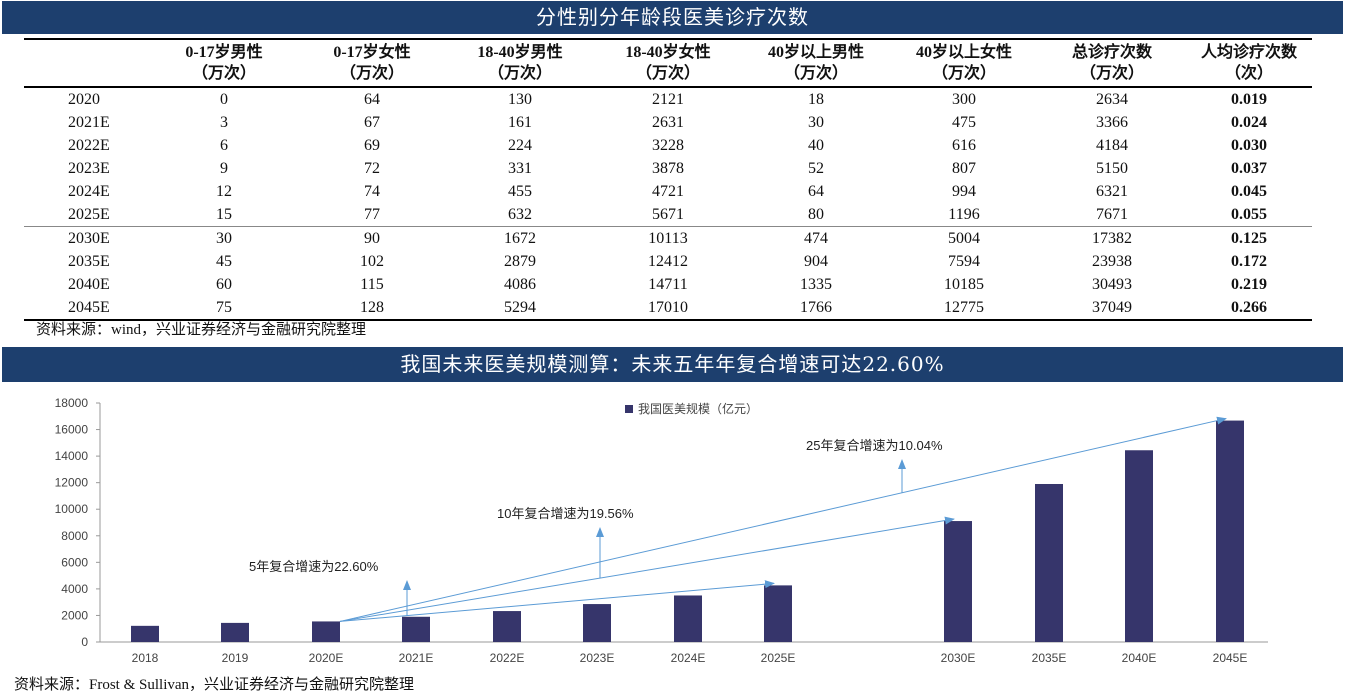 This screenshot has width=1345, height=694. I want to click on column-header: 人均诊疗次数 （次）, so click(1249, 63).